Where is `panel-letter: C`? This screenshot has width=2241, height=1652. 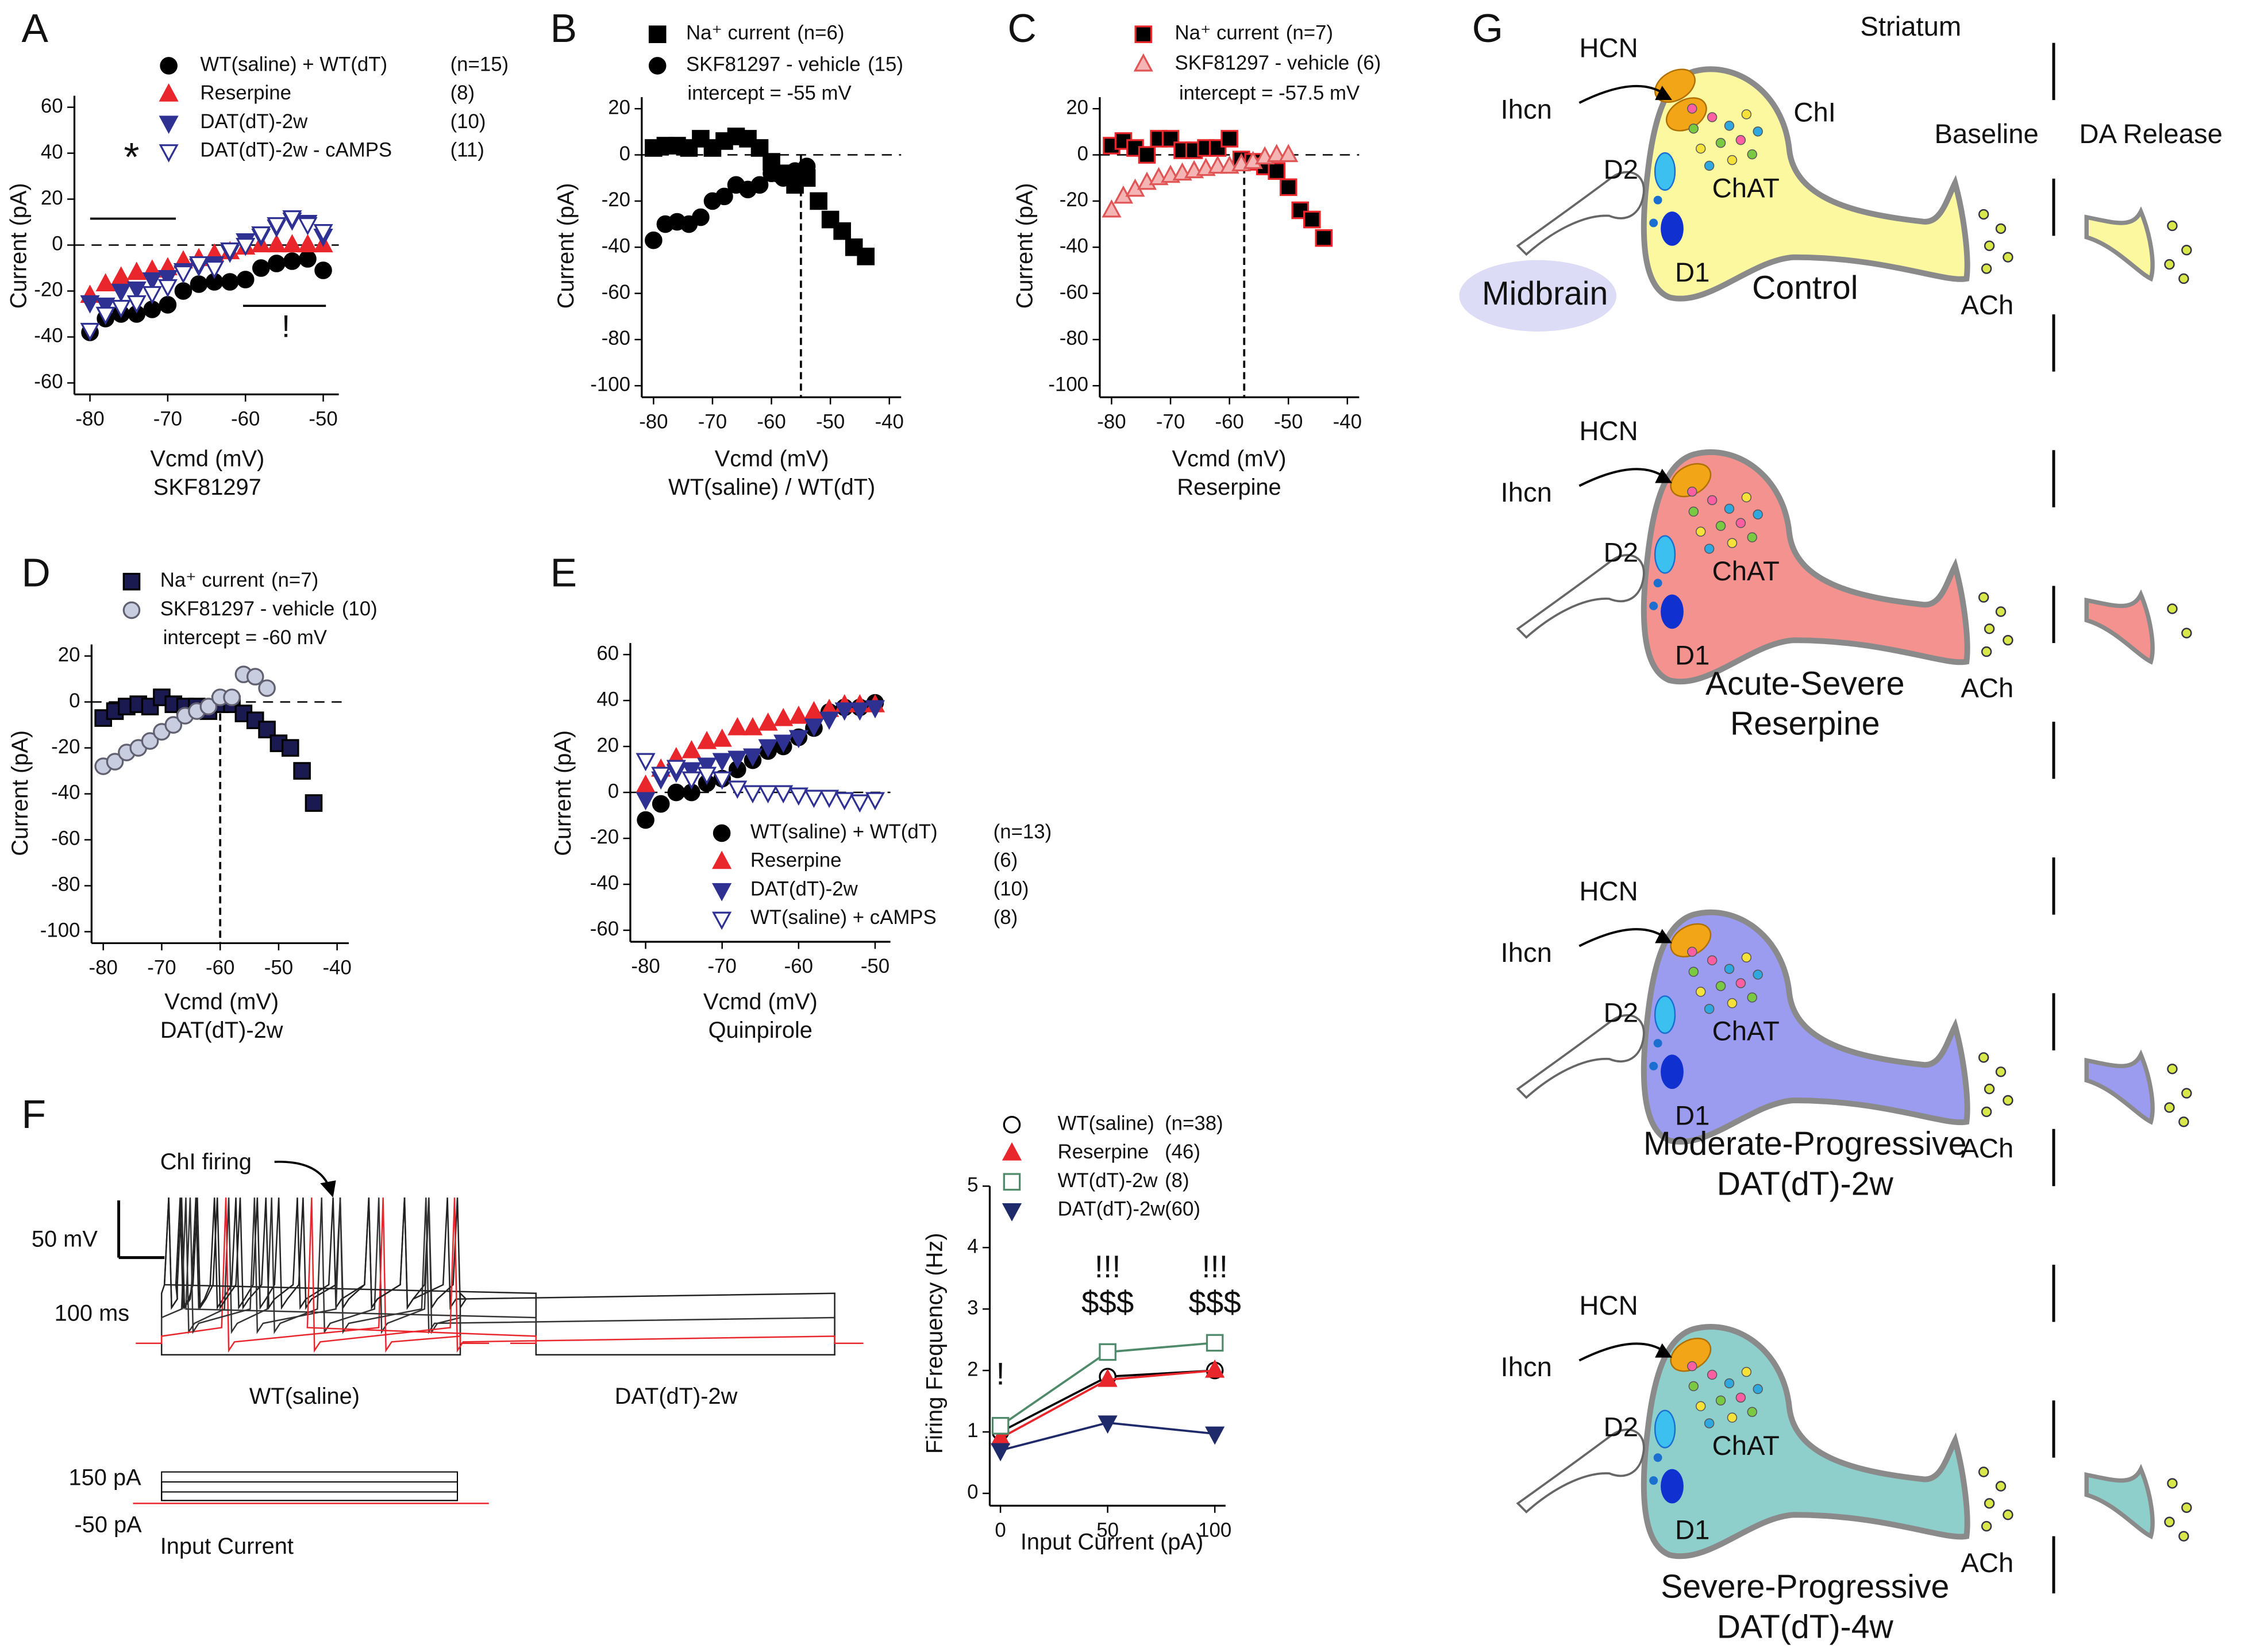 panel-letter: C is located at coordinates (1023, 28).